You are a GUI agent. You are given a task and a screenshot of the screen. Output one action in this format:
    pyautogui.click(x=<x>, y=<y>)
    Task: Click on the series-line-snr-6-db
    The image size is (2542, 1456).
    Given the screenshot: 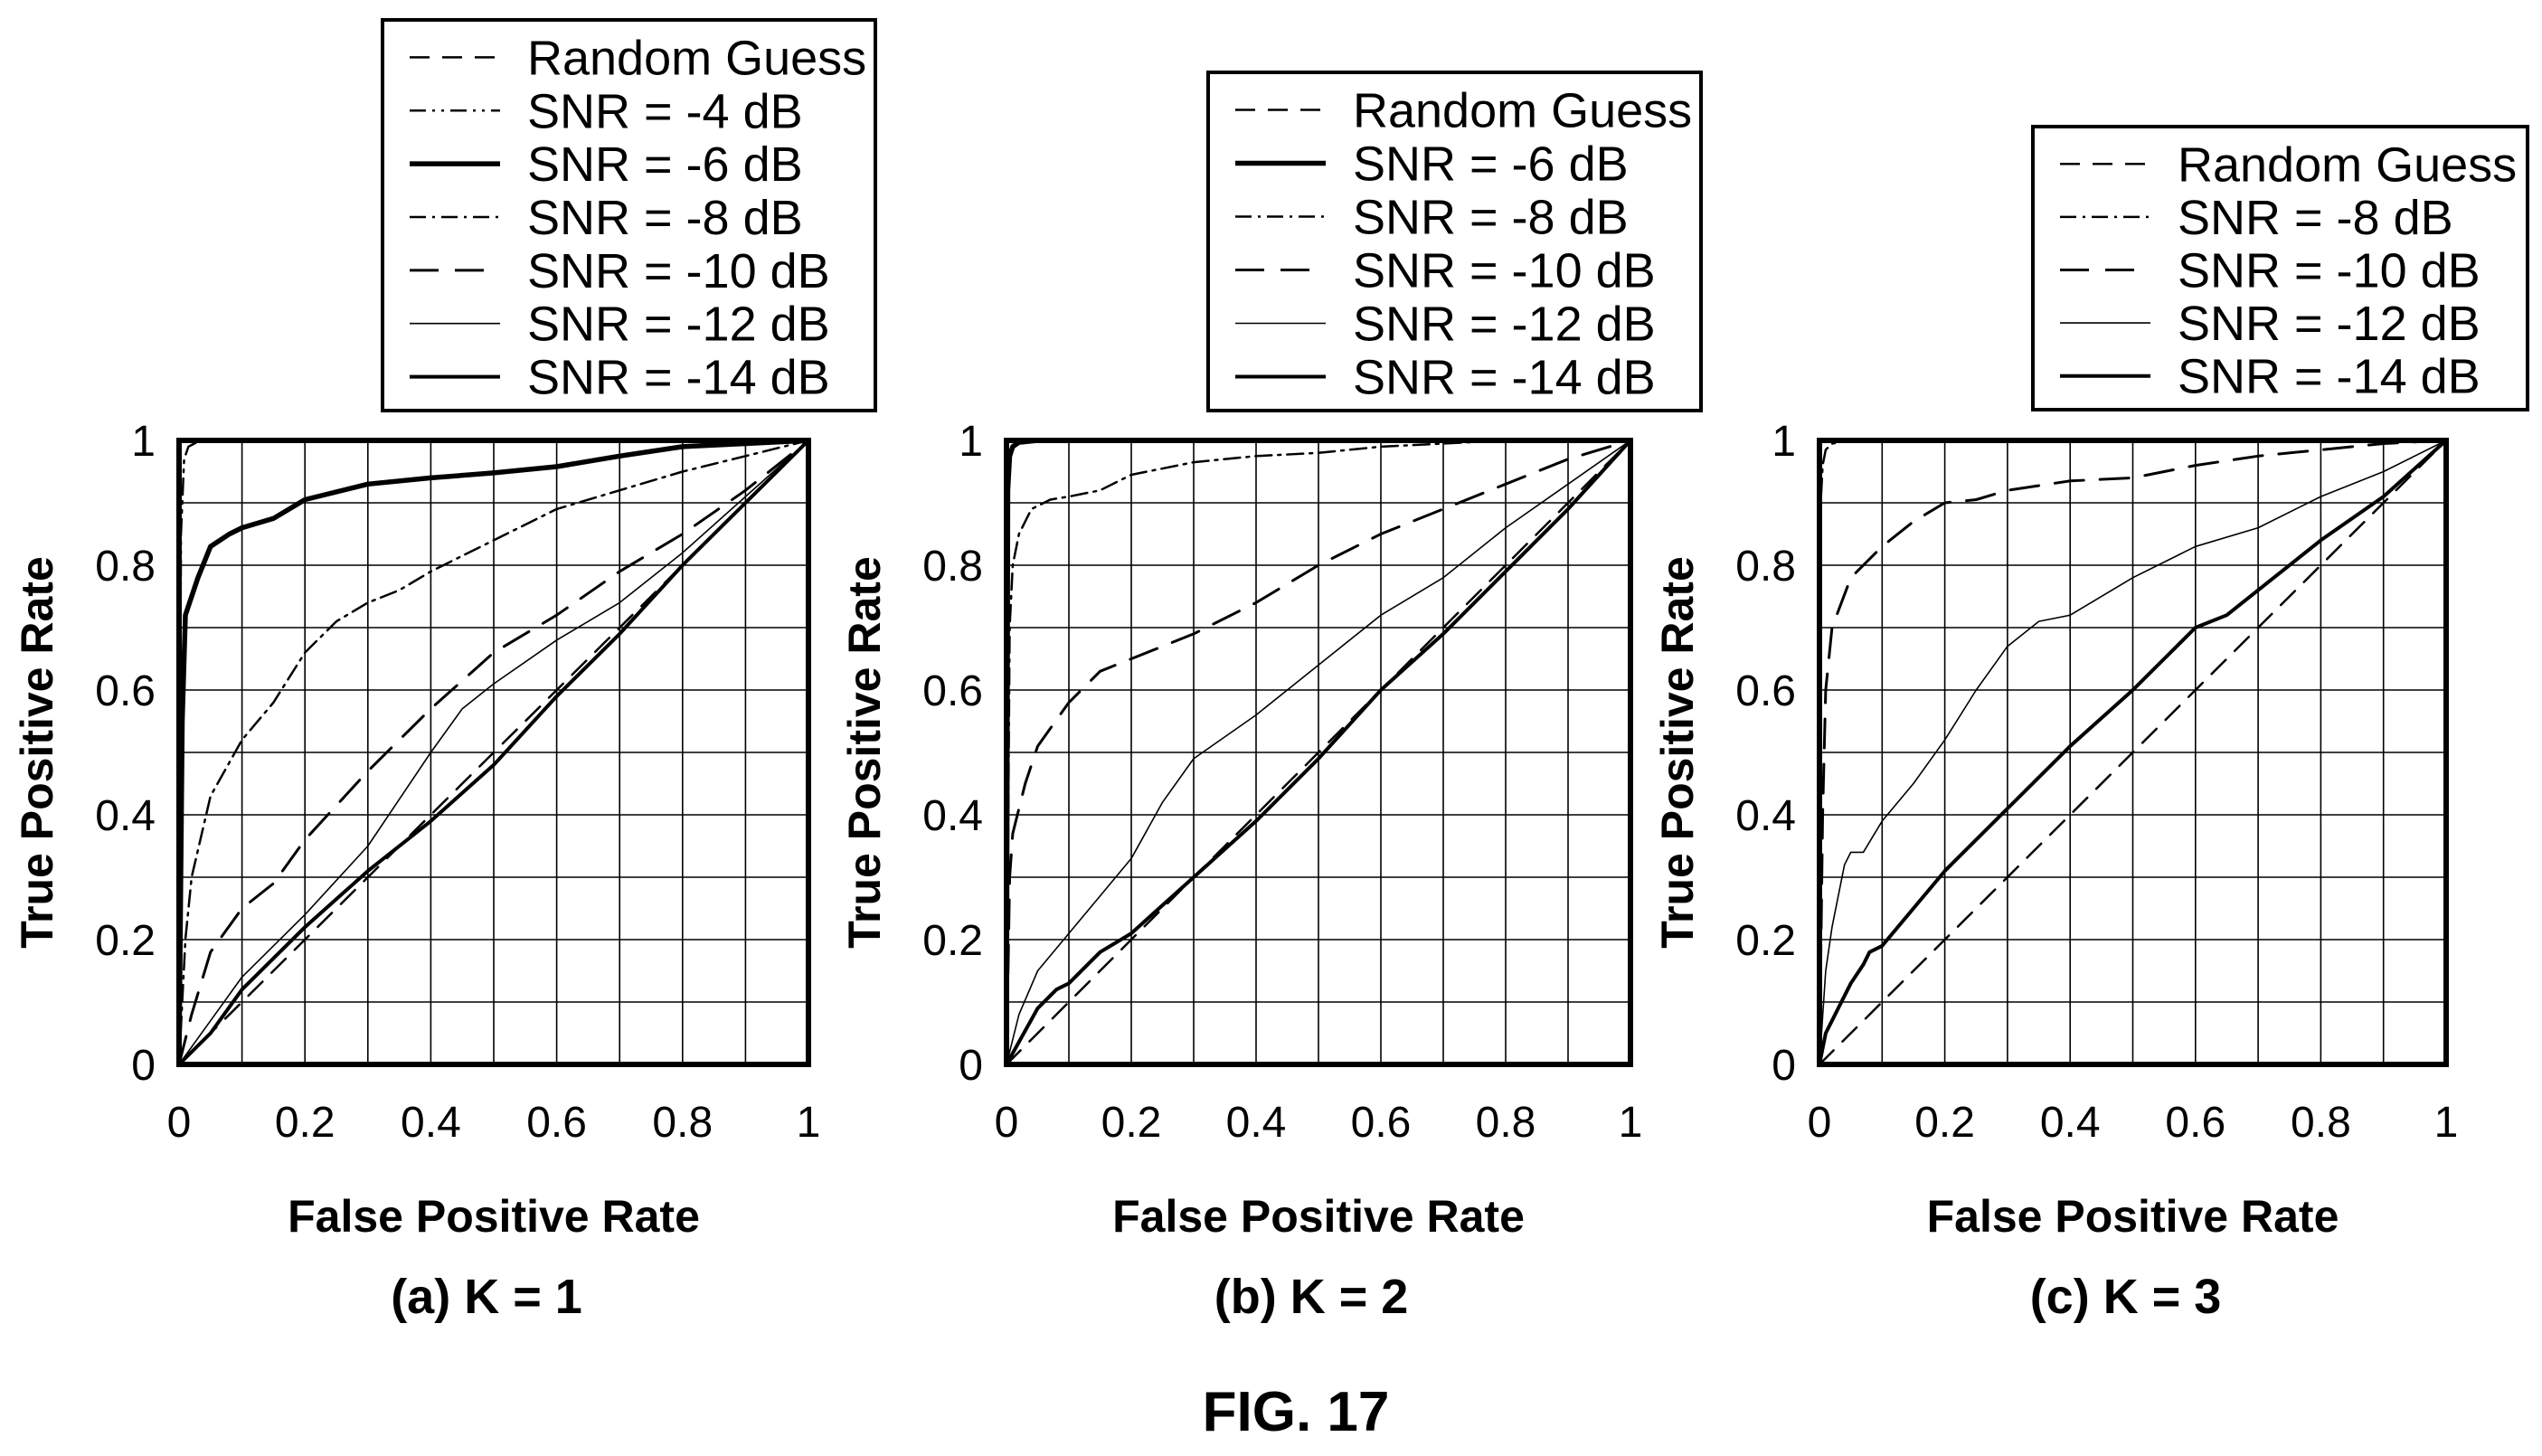 What is the action you would take?
    pyautogui.click(x=493, y=752)
    